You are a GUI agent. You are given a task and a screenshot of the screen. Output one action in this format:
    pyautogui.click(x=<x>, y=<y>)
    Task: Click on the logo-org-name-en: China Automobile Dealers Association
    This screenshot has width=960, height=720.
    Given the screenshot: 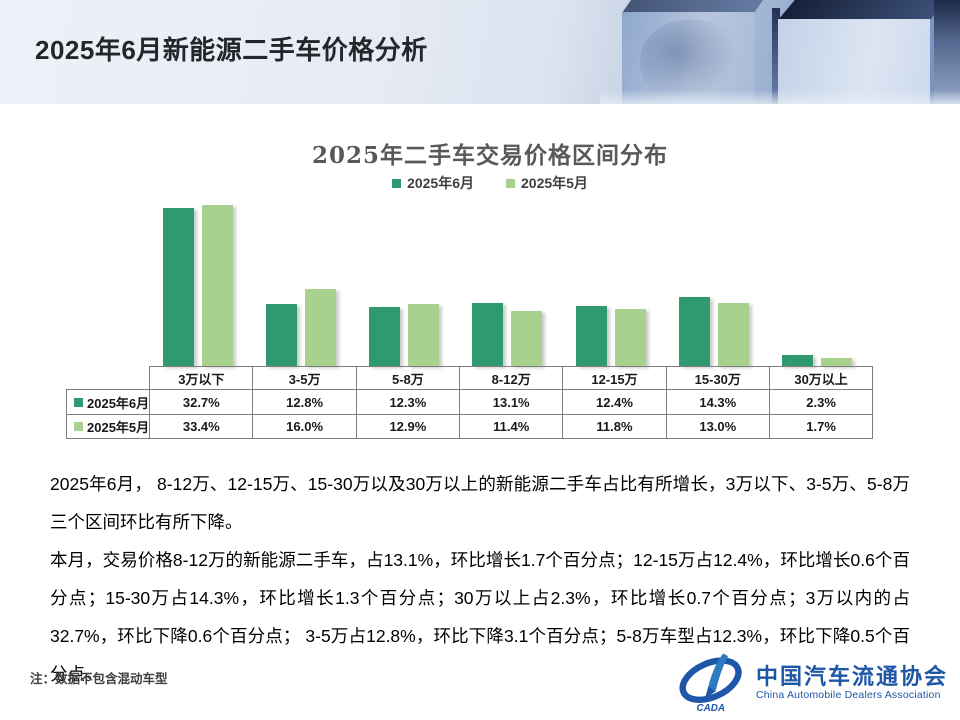 What is the action you would take?
    pyautogui.click(x=848, y=694)
    